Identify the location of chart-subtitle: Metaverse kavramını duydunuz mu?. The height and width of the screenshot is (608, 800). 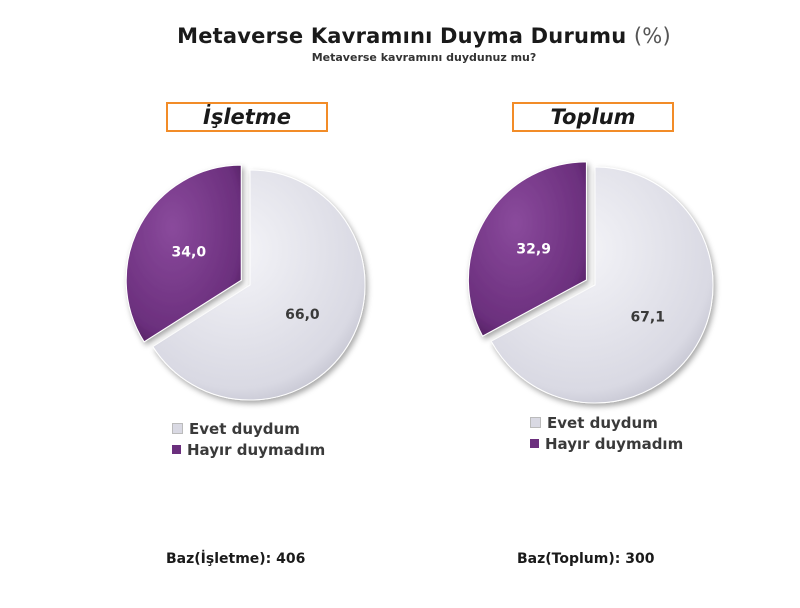
(424, 57).